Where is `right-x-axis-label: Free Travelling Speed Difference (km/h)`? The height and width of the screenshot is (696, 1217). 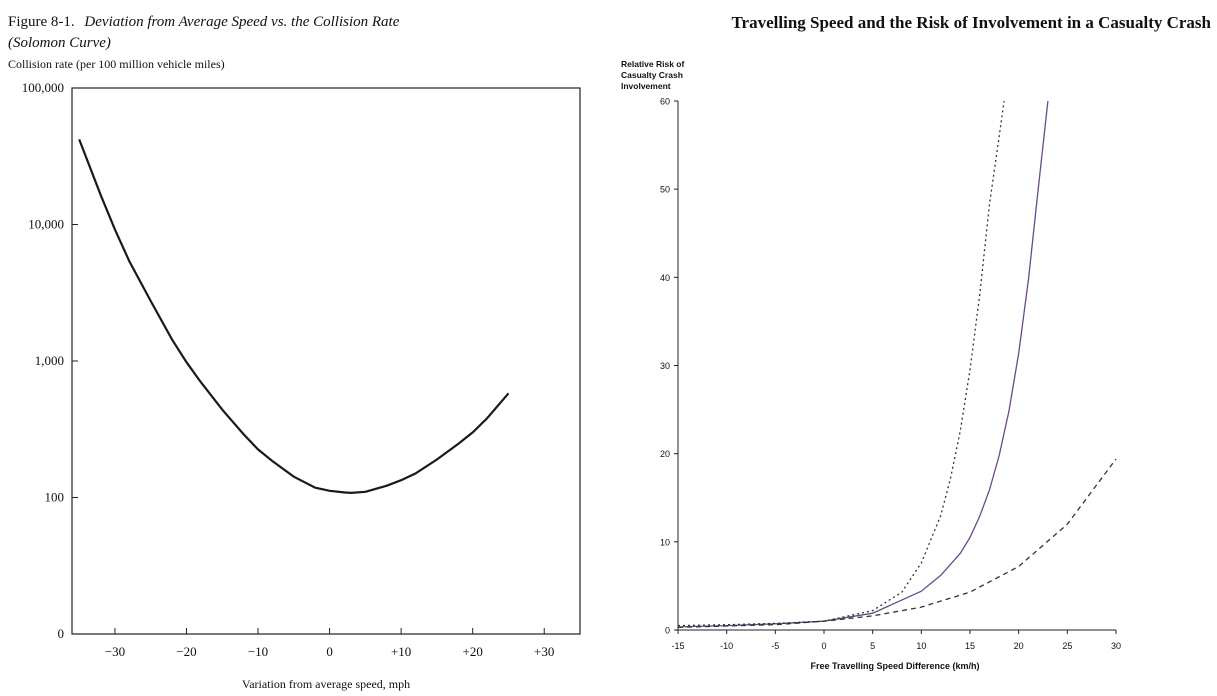 right-x-axis-label: Free Travelling Speed Difference (km/h) is located at coordinates (894, 666).